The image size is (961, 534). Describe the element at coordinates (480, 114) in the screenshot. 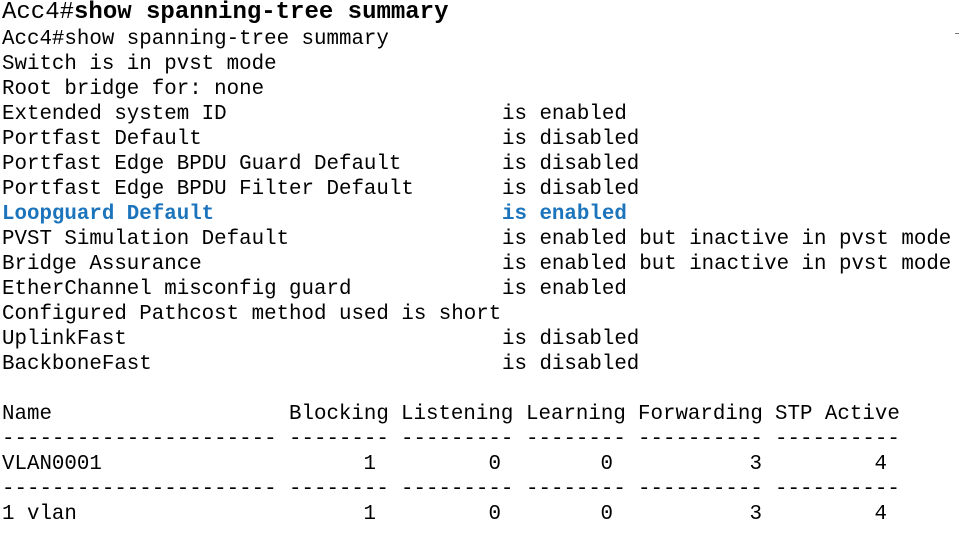

I see `feature-row: Extended system ID is enabled` at that location.